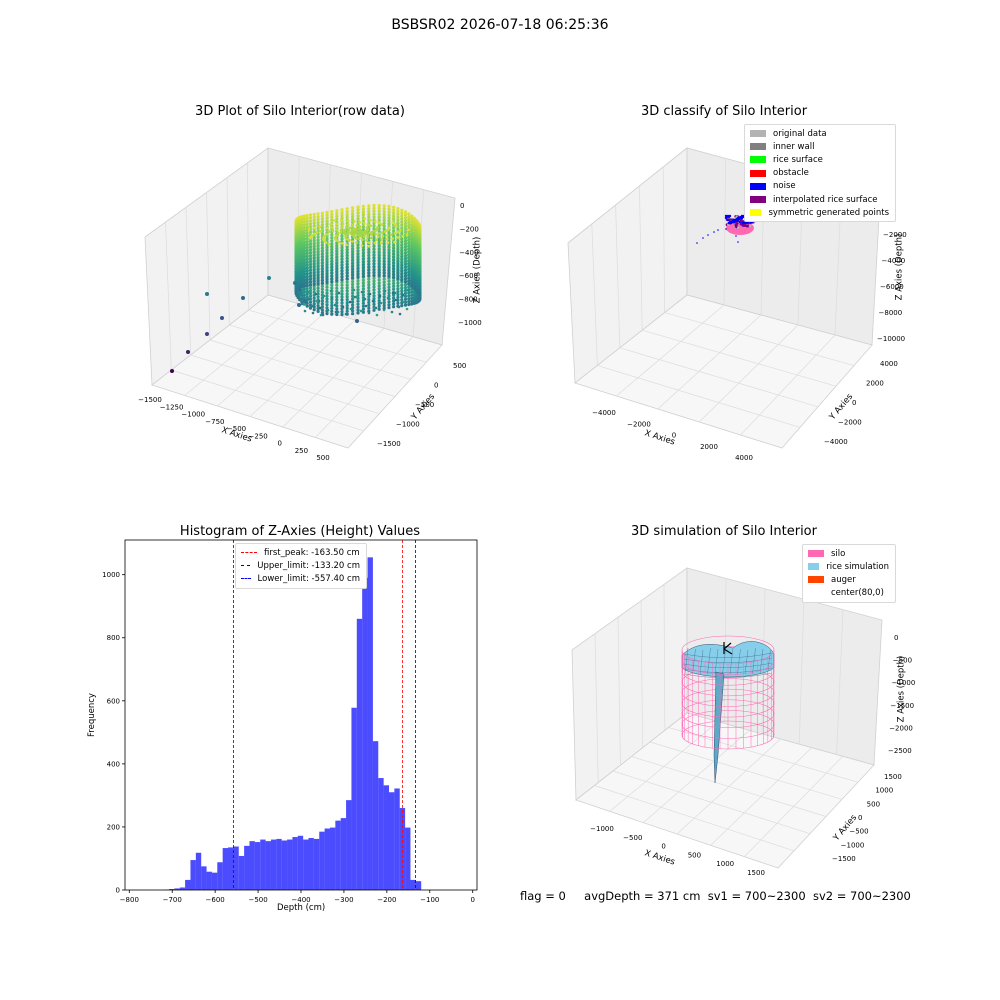 Image resolution: width=1000 pixels, height=1000 pixels. Describe the element at coordinates (901, 728) in the screenshot. I see `tick-label: −2000` at that location.